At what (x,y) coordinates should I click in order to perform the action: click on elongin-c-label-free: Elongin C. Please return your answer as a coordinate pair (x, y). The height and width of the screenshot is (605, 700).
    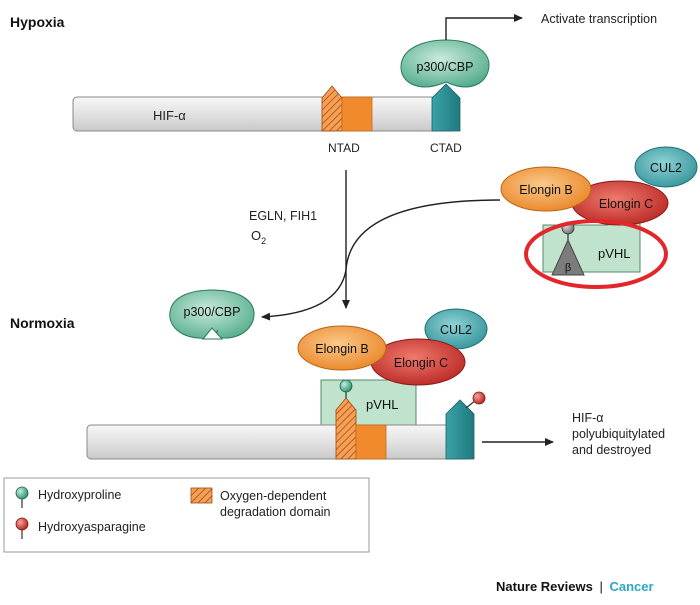
    Looking at the image, I should click on (626, 204).